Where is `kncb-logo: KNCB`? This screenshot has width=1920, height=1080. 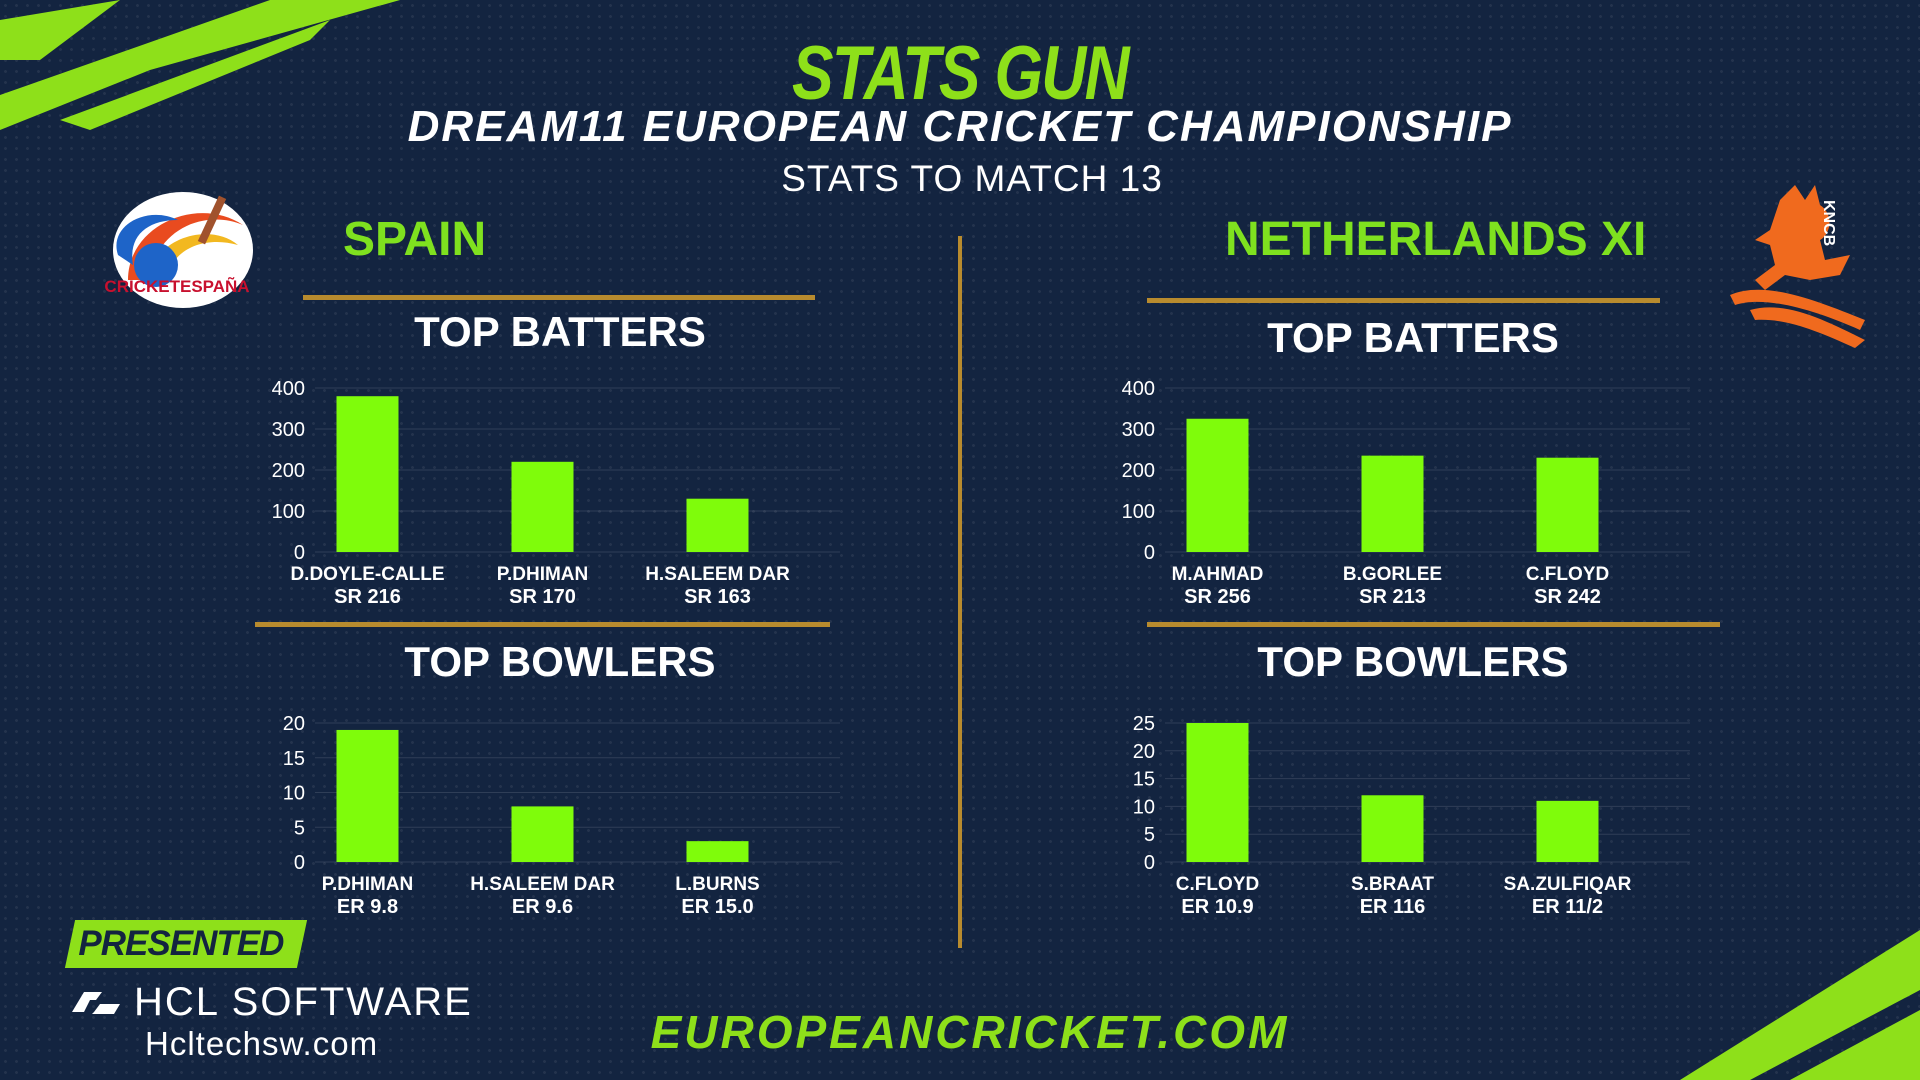 kncb-logo: KNCB is located at coordinates (1800, 265).